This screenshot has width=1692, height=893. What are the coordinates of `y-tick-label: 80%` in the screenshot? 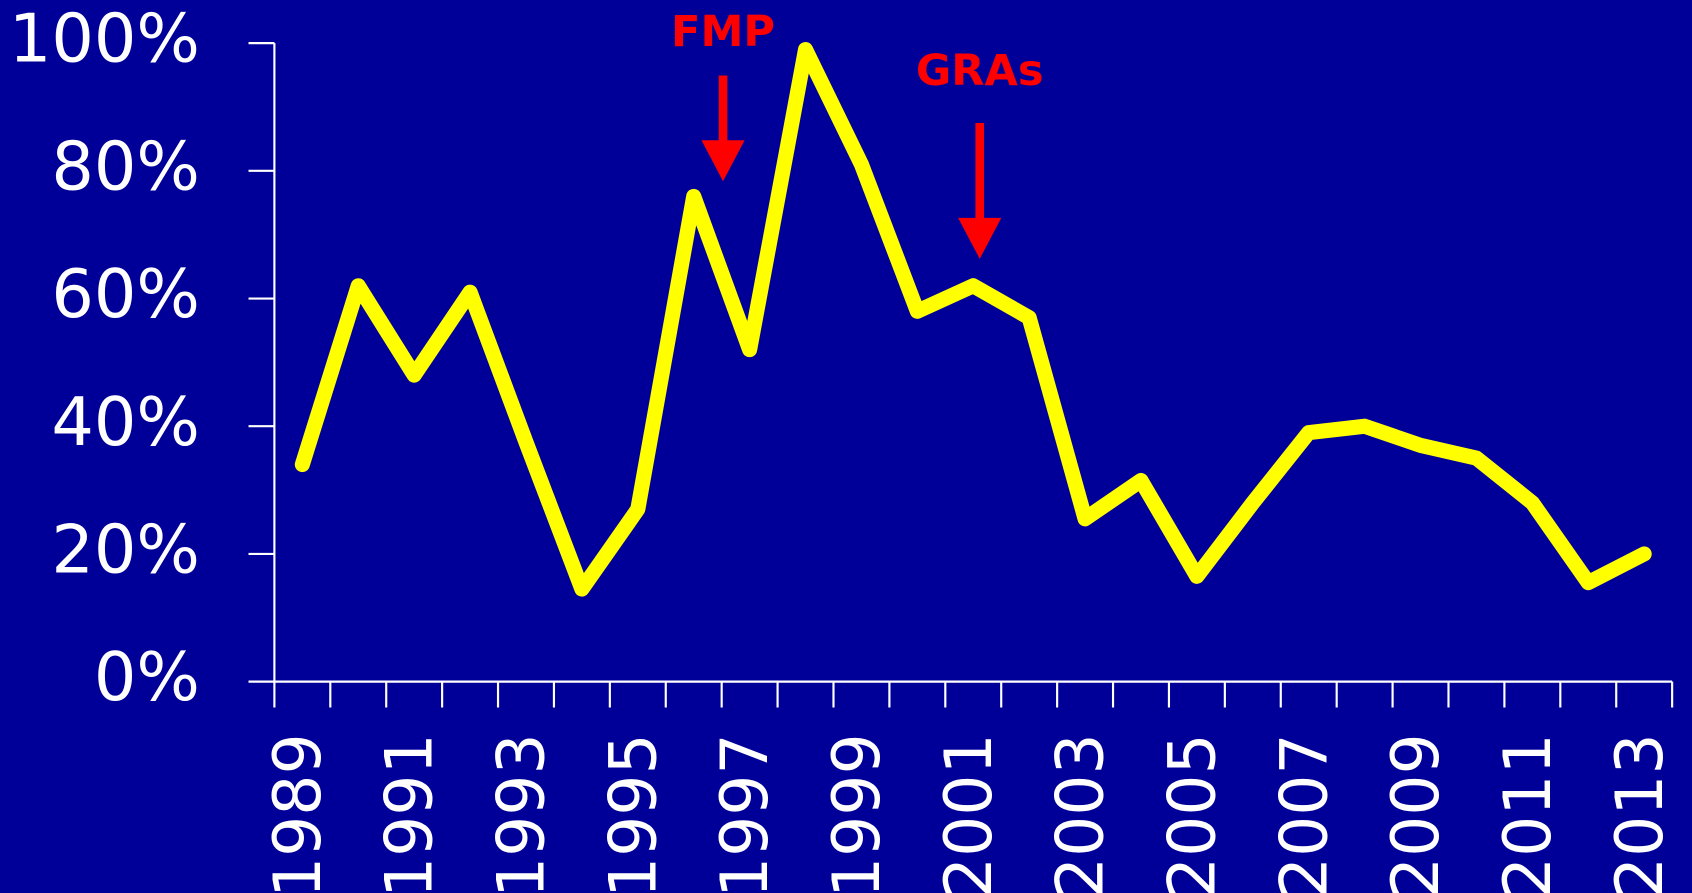 It's located at (125, 166).